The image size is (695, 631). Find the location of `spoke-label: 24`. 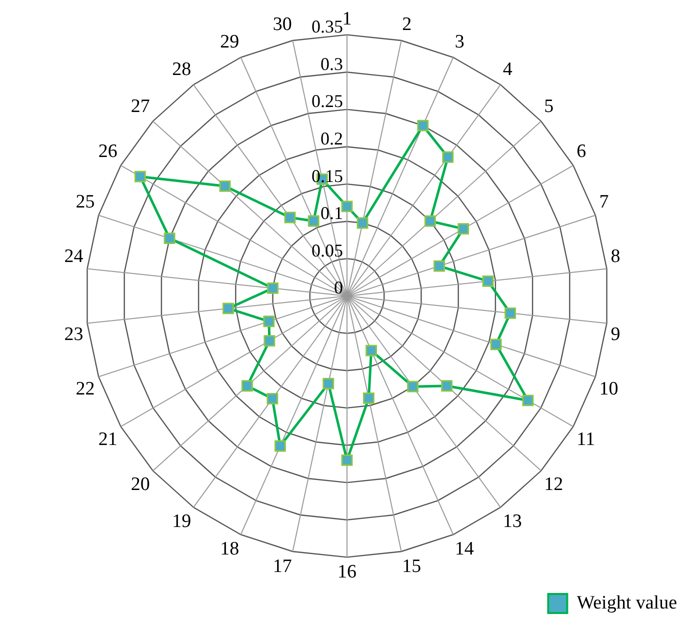

spoke-label: 24 is located at coordinates (74, 256).